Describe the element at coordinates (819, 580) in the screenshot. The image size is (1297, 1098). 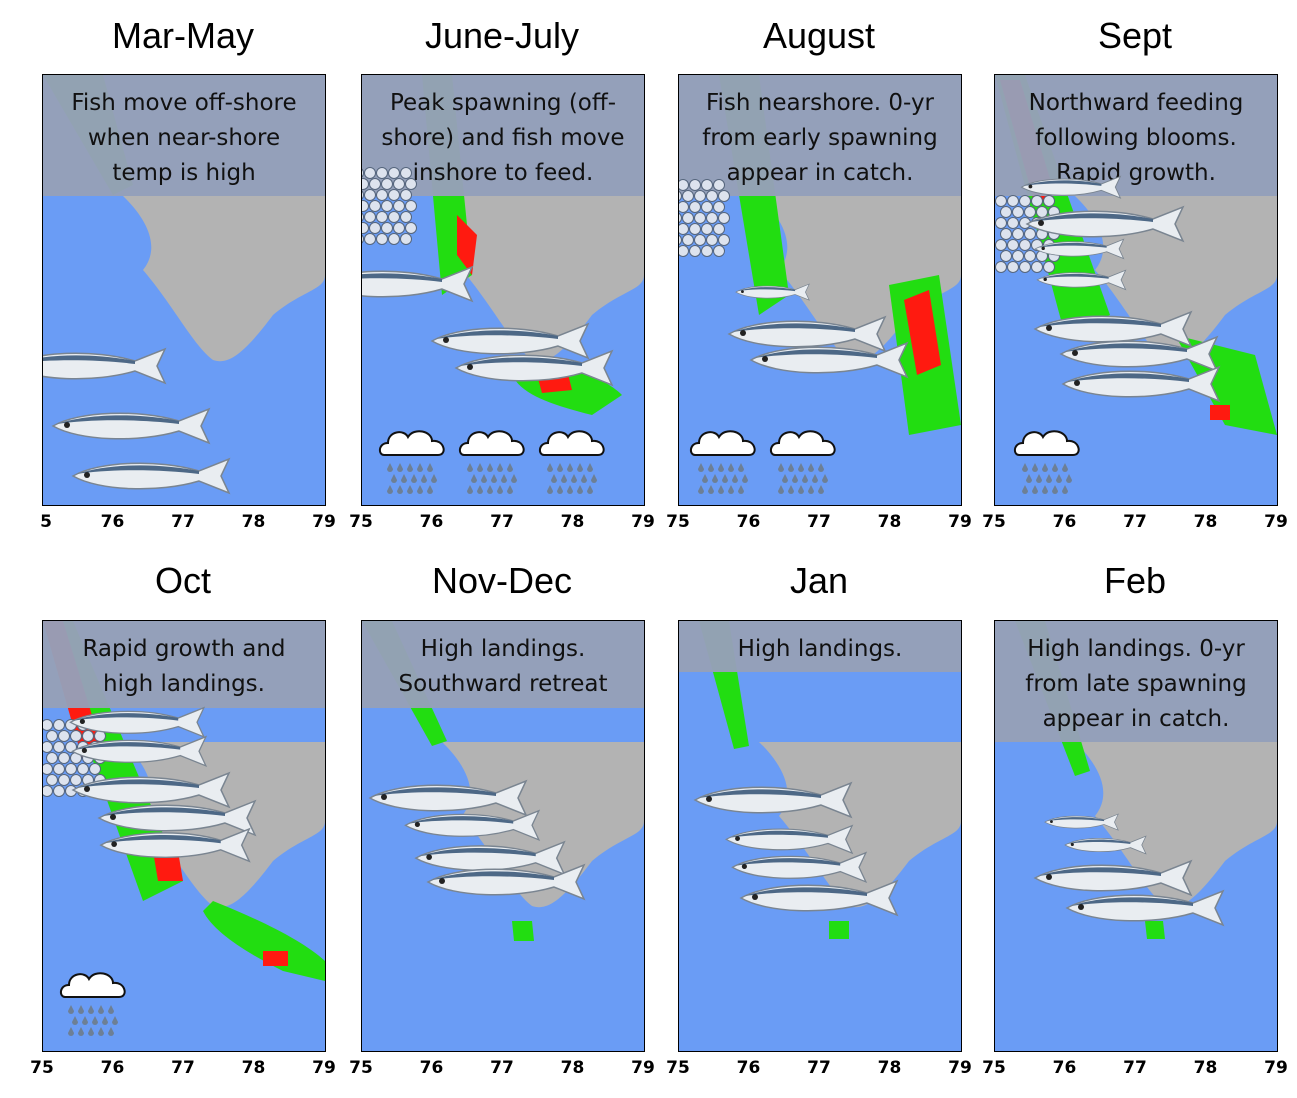
I see `panel-title: Jan` at that location.